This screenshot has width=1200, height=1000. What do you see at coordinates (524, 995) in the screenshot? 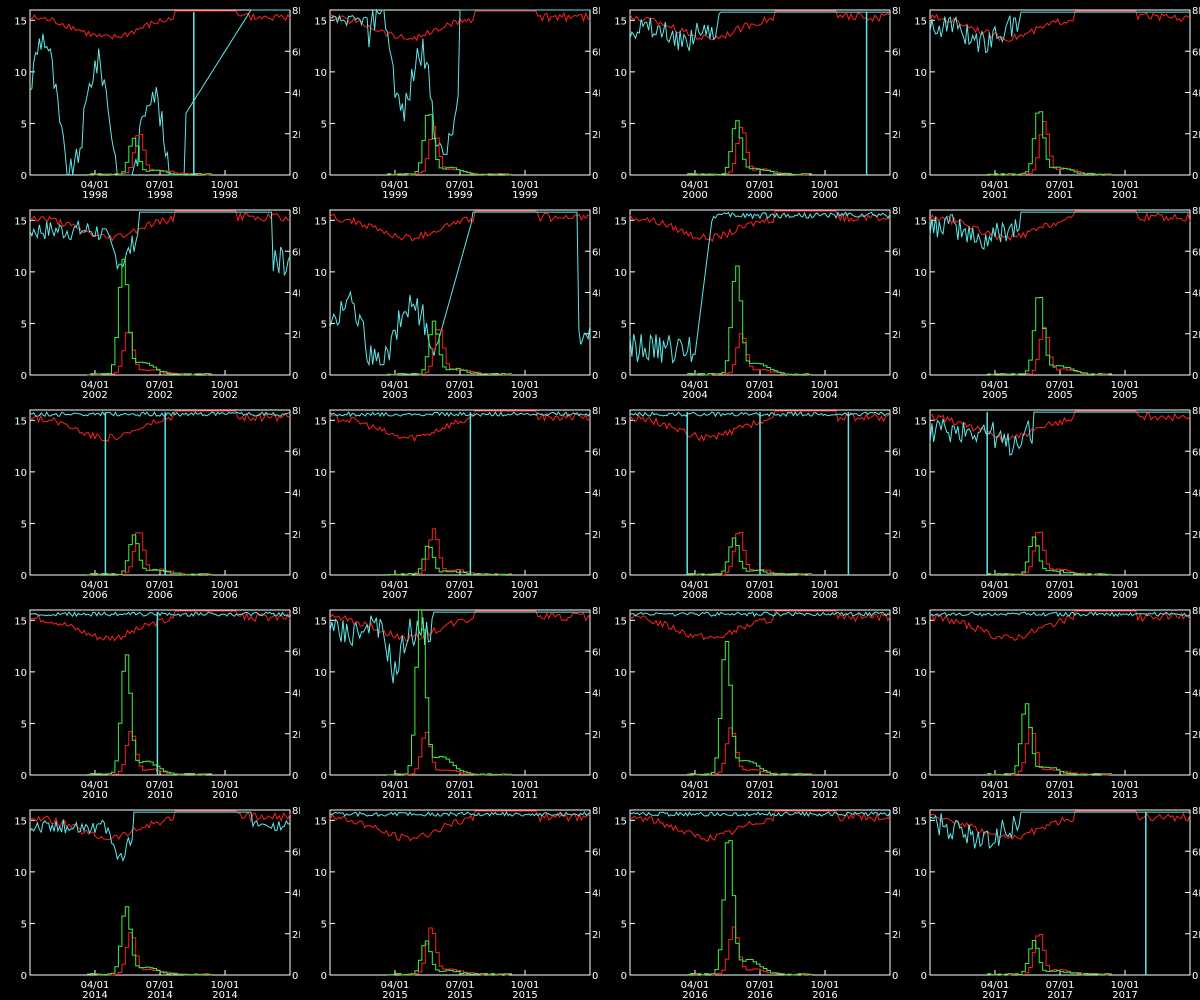
I see `x-tick-year: 2015` at bounding box center [524, 995].